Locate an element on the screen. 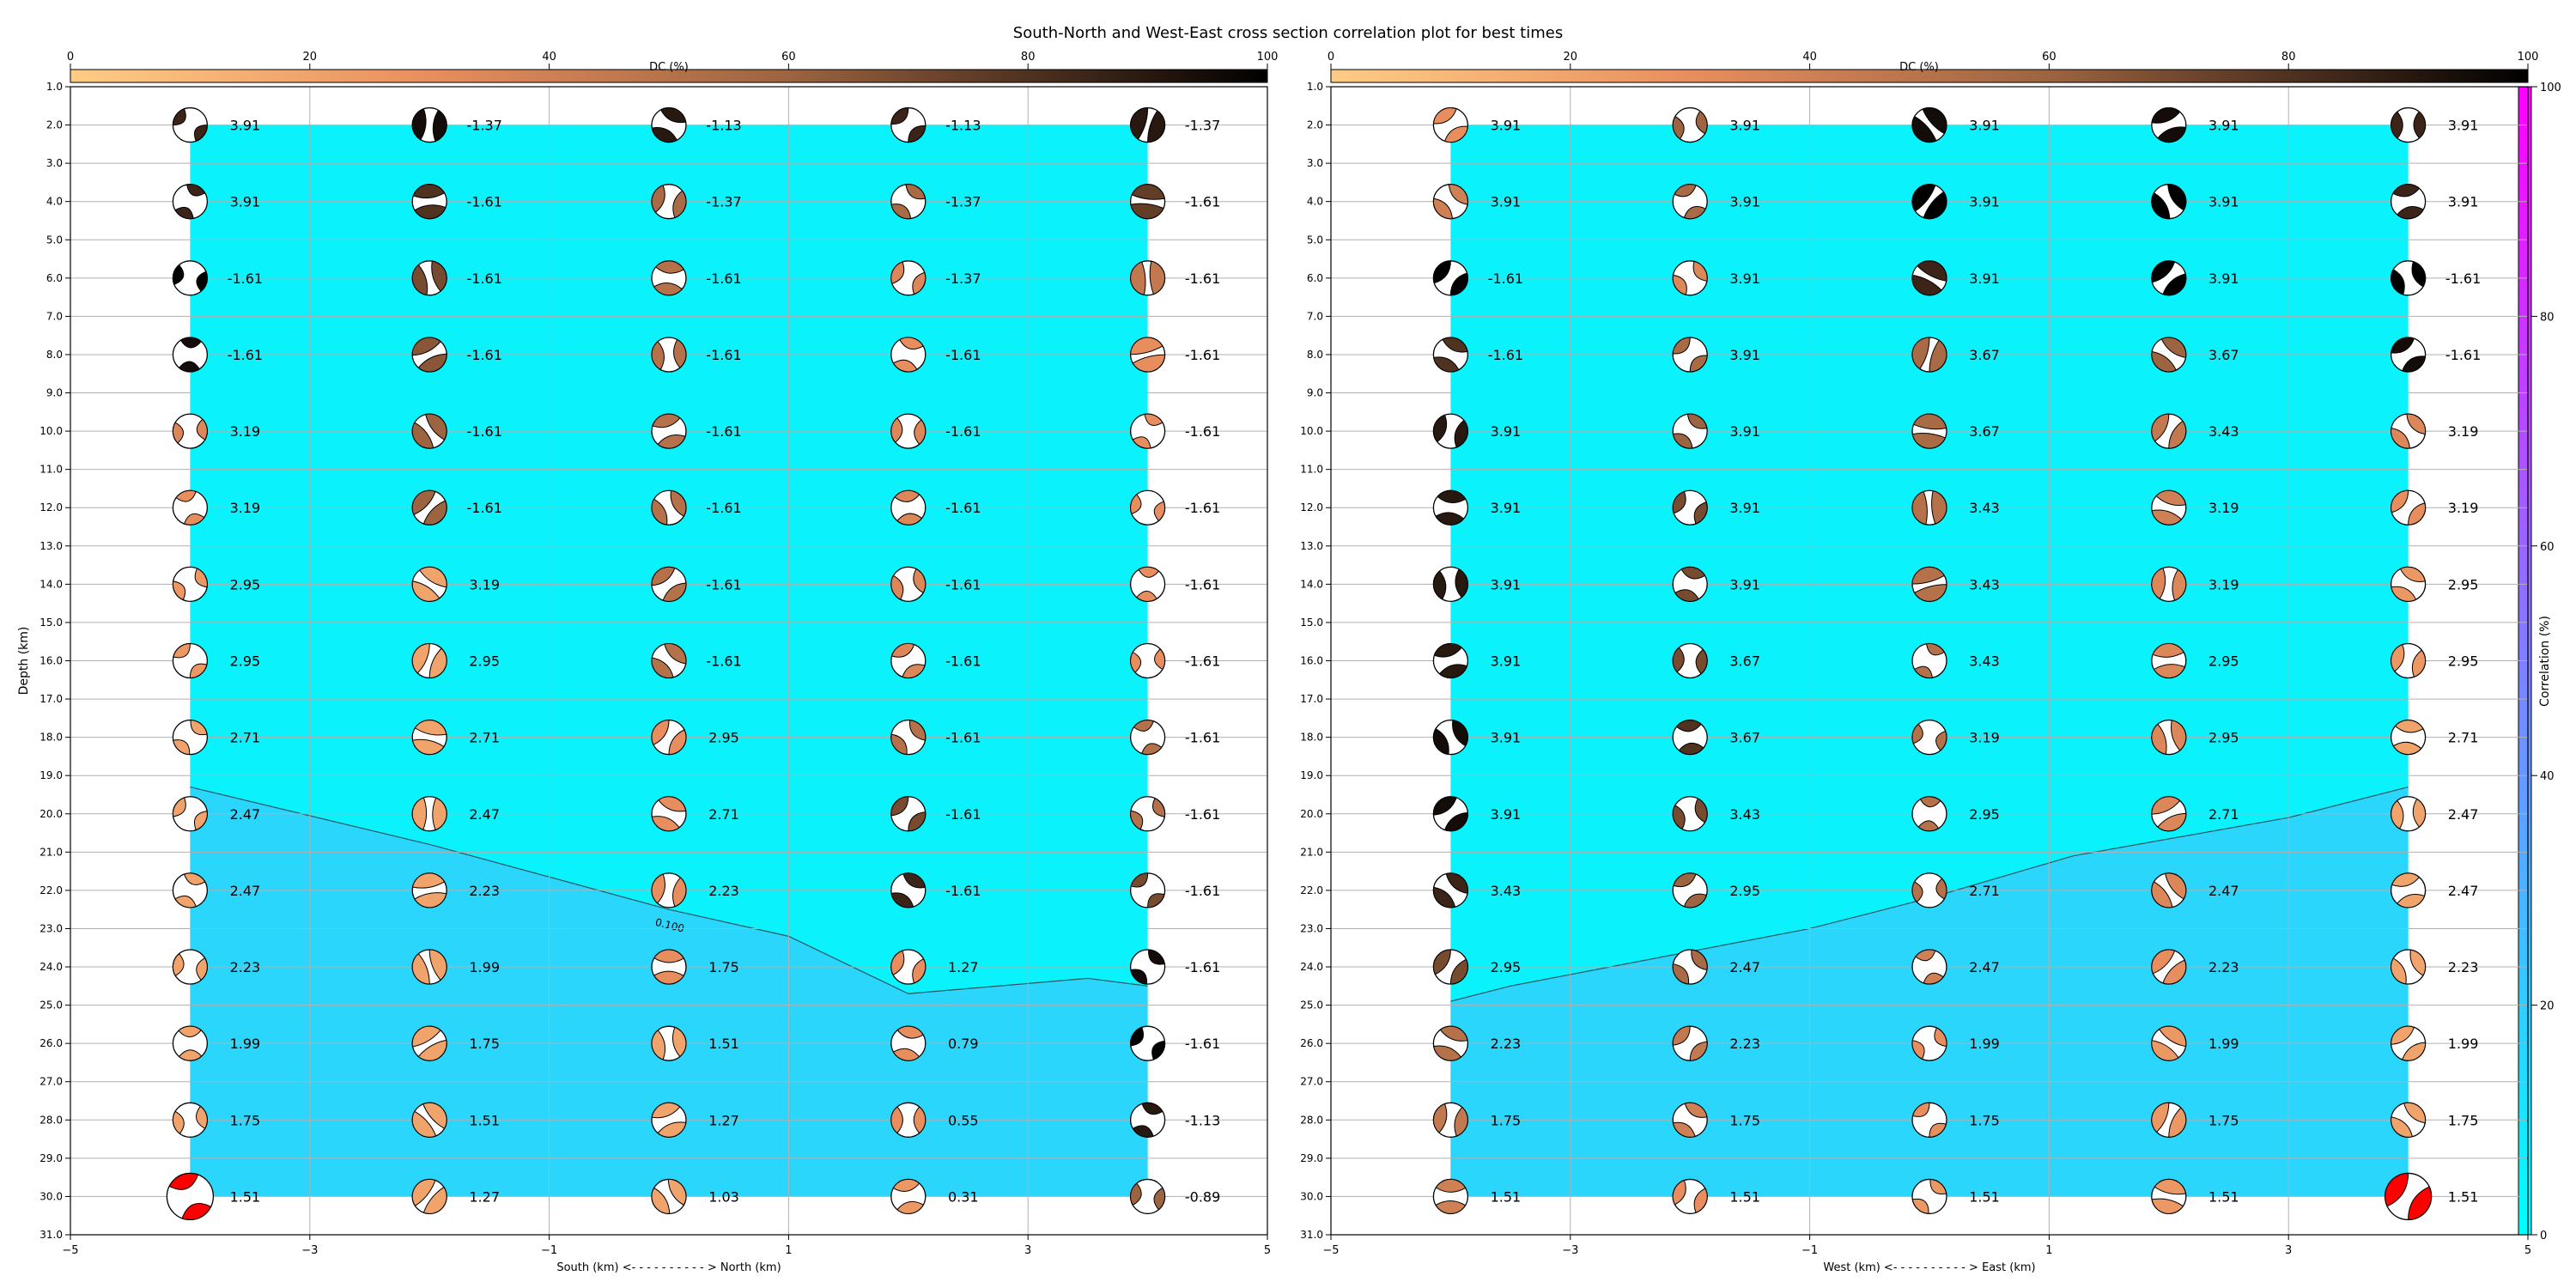 Image resolution: width=2576 pixels, height=1288 pixels. x-tick-label: 5 is located at coordinates (1268, 1250).